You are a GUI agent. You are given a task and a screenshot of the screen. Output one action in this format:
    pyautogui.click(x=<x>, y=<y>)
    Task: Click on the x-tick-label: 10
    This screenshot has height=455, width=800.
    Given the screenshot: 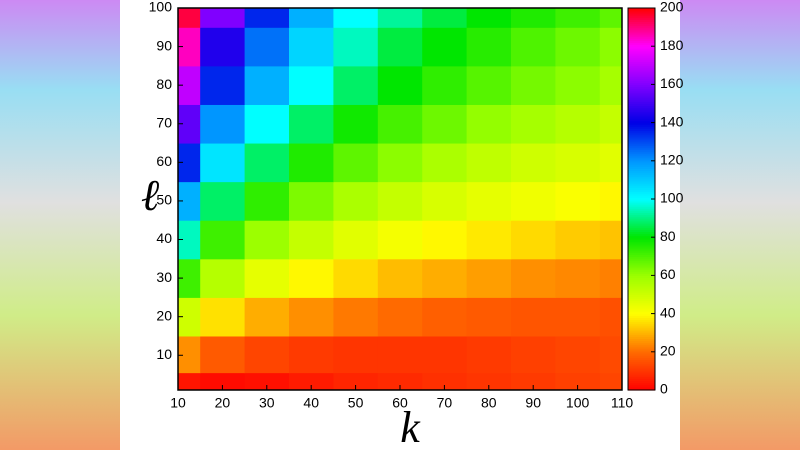 What is the action you would take?
    pyautogui.click(x=178, y=403)
    